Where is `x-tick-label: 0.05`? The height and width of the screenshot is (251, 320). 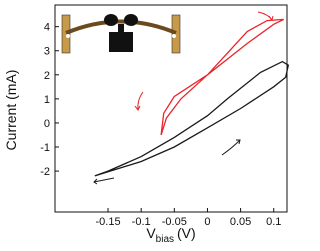 x-tick-label: 0.05 is located at coordinates (240, 222).